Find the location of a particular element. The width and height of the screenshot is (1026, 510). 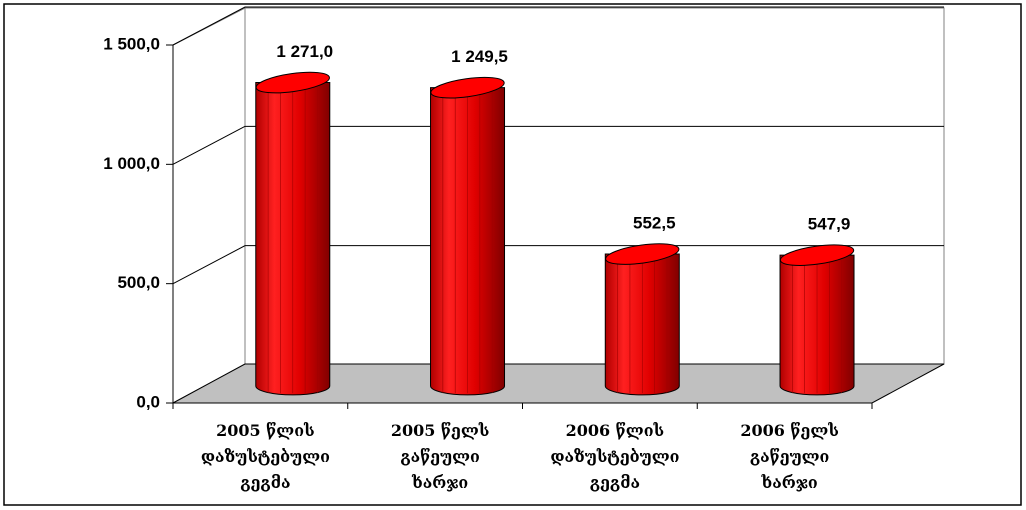

x-tick-label: 2006 წლის დაზუსტებული გეგმა is located at coordinates (615, 456).